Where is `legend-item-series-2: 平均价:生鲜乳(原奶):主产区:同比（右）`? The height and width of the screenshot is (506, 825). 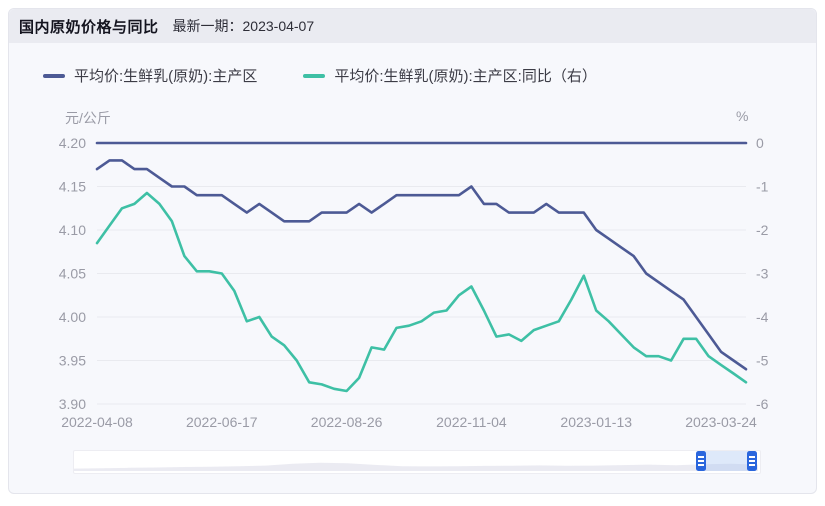
legend-item-series-2: 平均价:生鲜乳(原奶):主产区:同比（右） is located at coordinates (450, 75).